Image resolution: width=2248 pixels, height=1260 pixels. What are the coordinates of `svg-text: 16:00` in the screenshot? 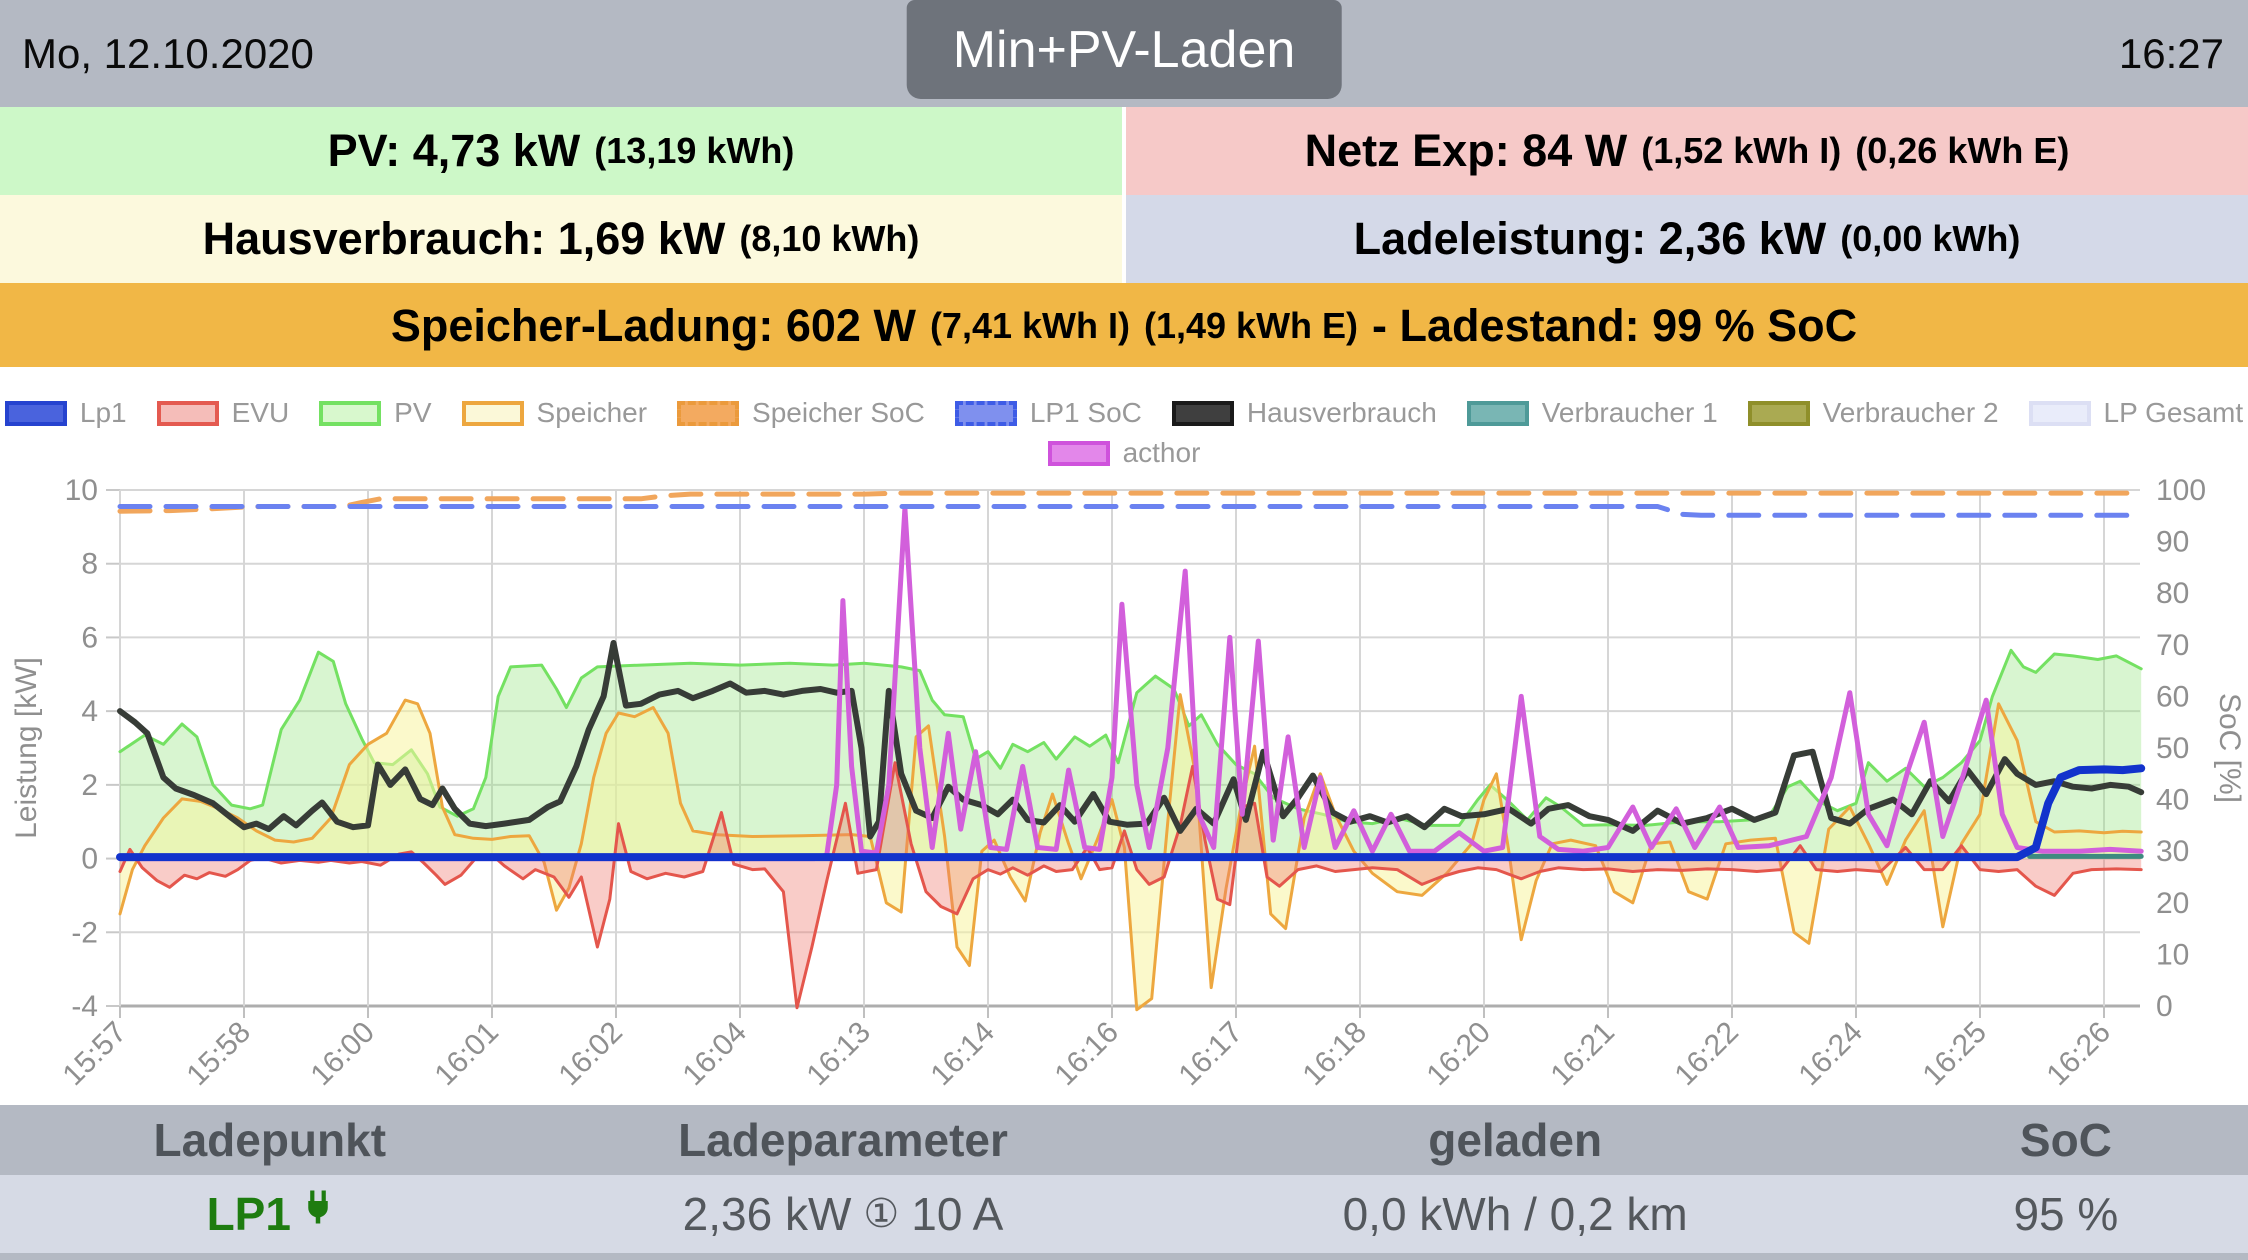 It's located at (343, 1054).